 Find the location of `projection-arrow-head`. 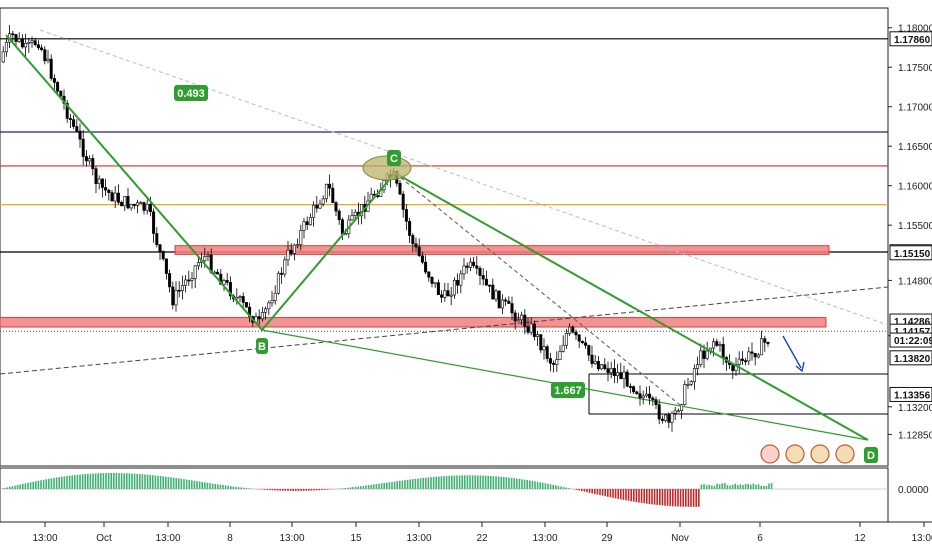

projection-arrow-head is located at coordinates (800, 367).